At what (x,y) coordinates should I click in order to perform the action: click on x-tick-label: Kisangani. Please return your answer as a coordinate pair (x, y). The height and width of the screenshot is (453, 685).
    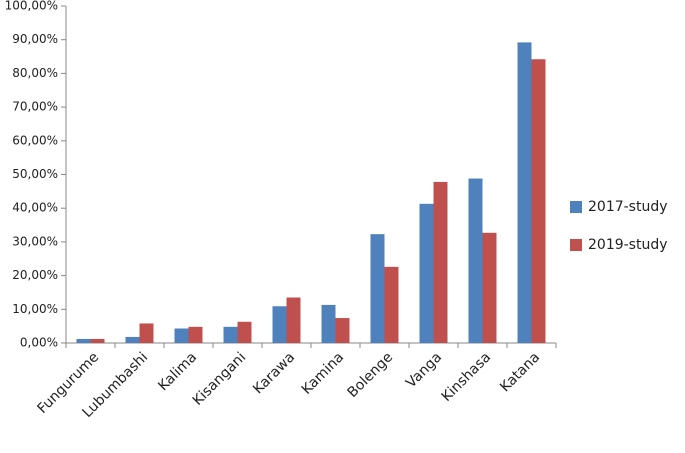
    Looking at the image, I should click on (219, 378).